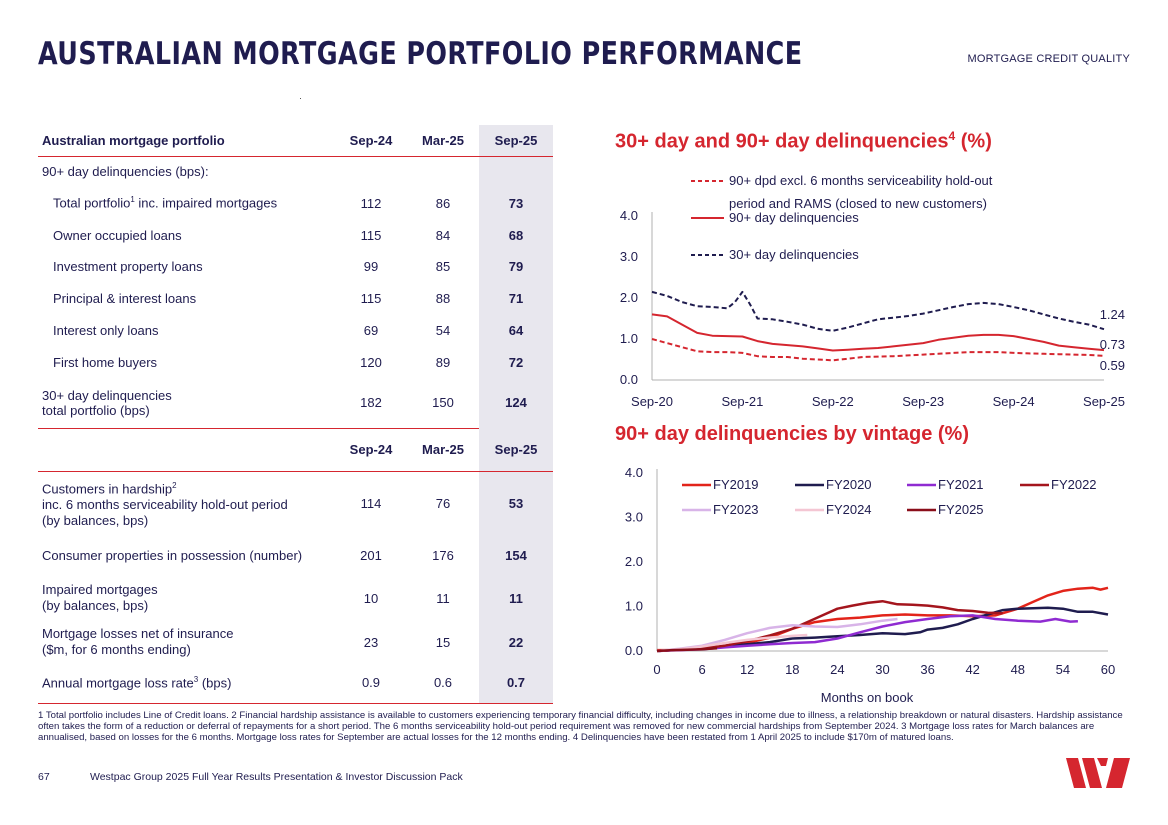 This screenshot has height=825, width=1168. I want to click on value-sep24: 182, so click(371, 403).